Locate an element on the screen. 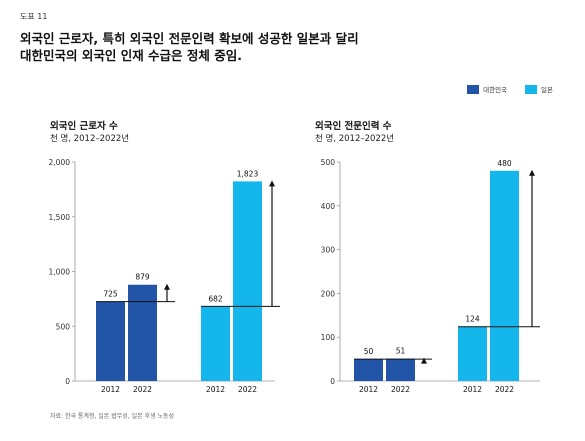 The height and width of the screenshot is (441, 585). legend-item-korea: 대한민국 is located at coordinates (487, 89).